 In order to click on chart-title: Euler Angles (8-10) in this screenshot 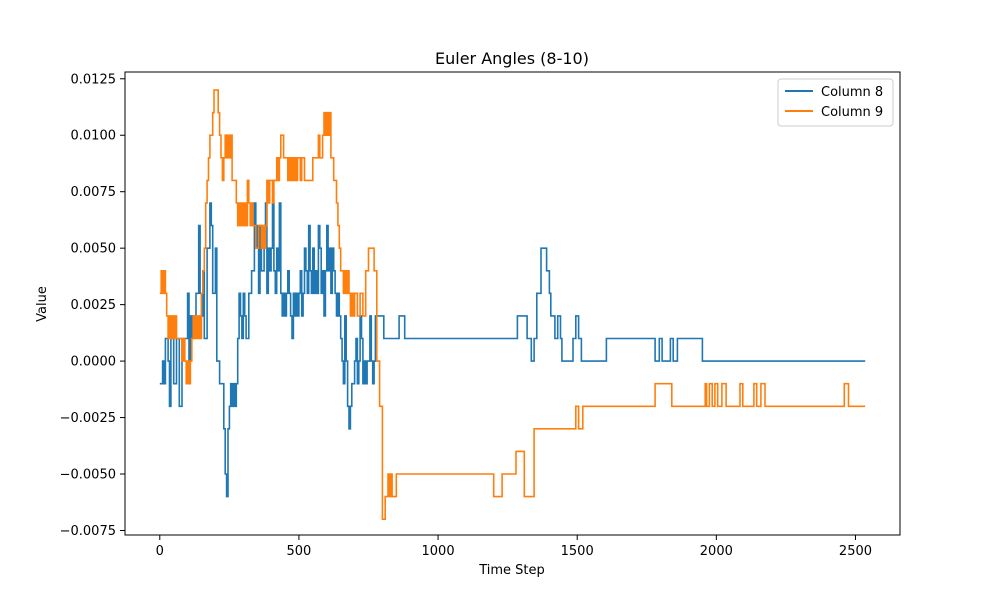, I will do `click(512, 58)`.